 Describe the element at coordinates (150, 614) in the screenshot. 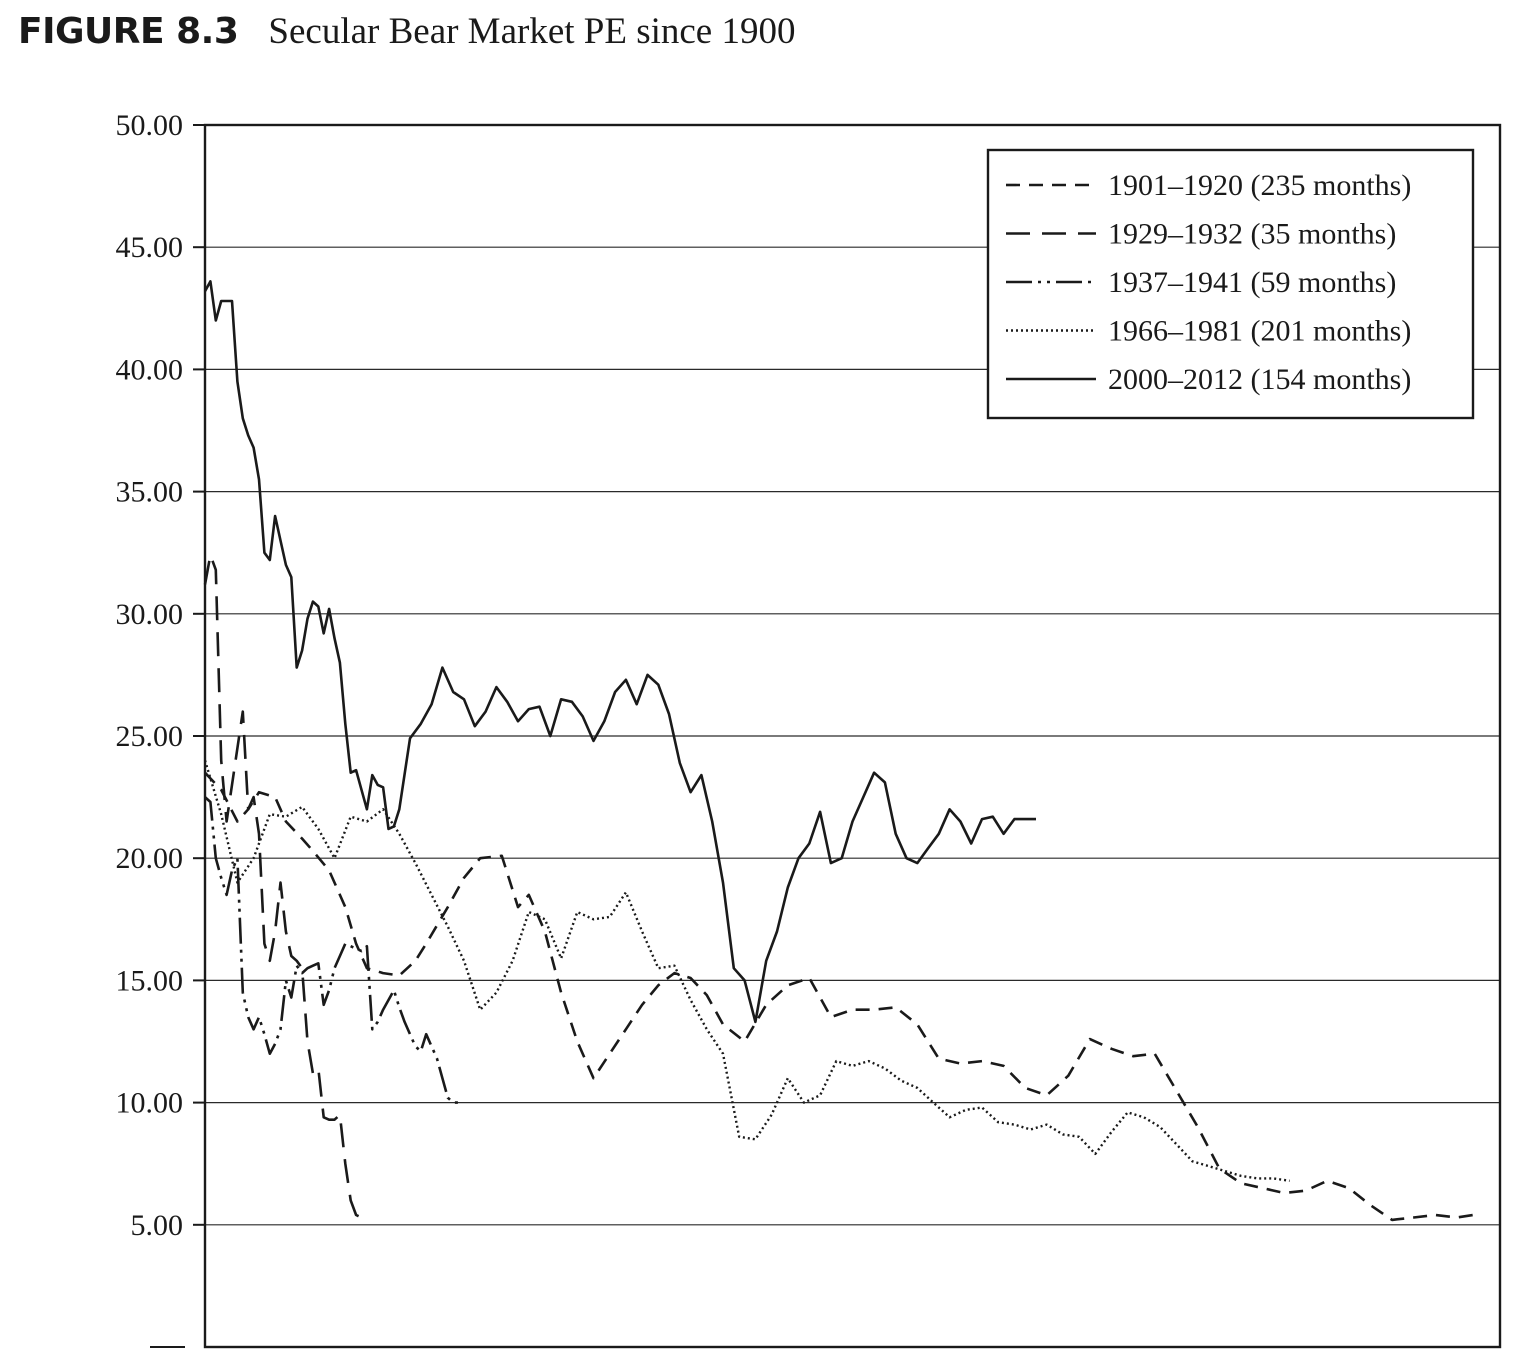

I see `y-tick-label: 30.00` at that location.